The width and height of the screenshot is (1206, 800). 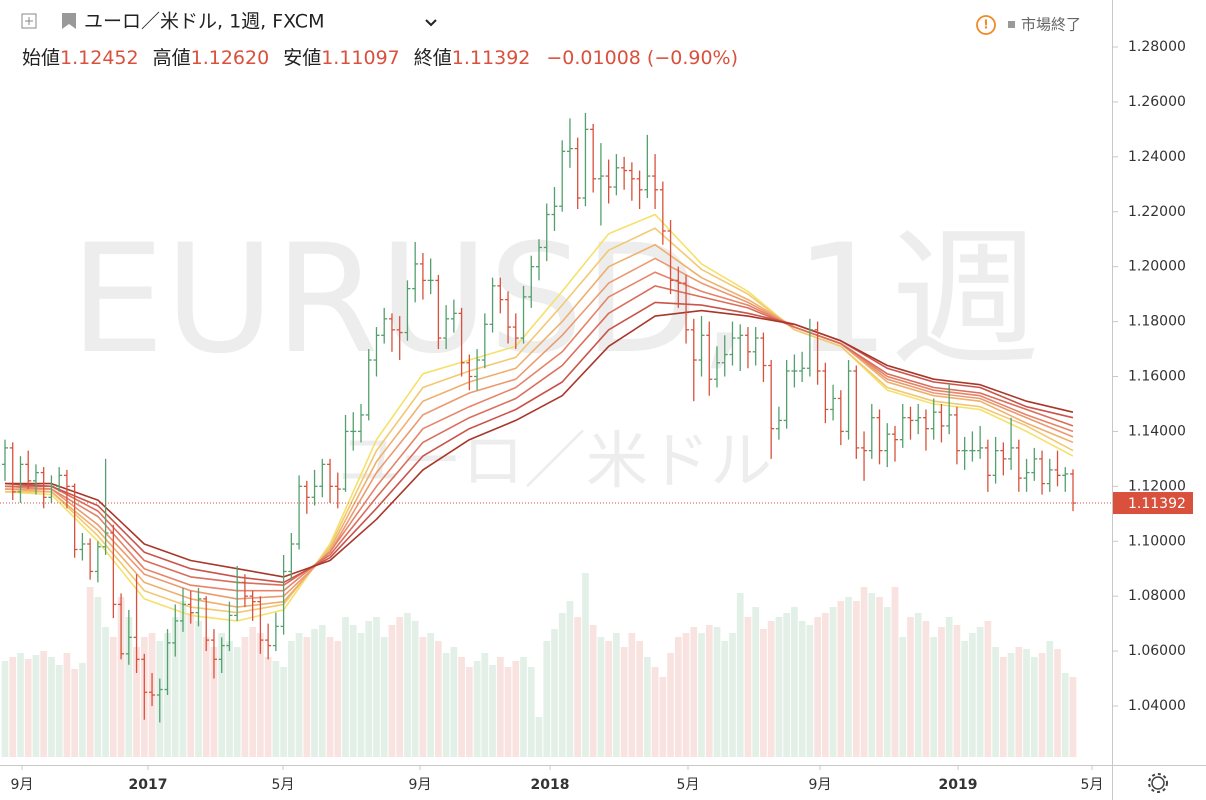 What do you see at coordinates (302, 58) in the screenshot?
I see `quote-label: 安値` at bounding box center [302, 58].